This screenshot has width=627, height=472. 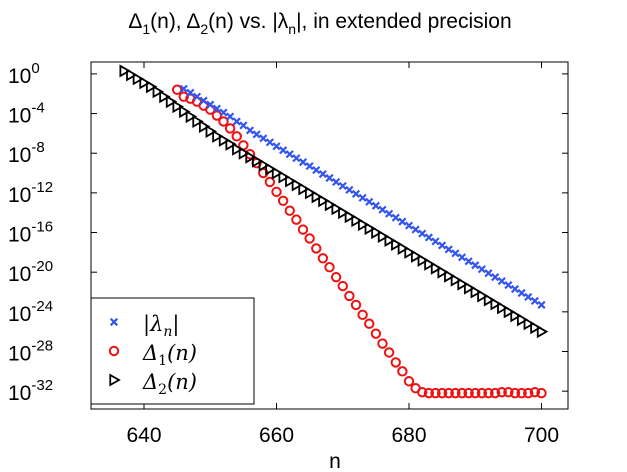 I want to click on y-tick-label--4: 10-4, so click(x=26, y=114).